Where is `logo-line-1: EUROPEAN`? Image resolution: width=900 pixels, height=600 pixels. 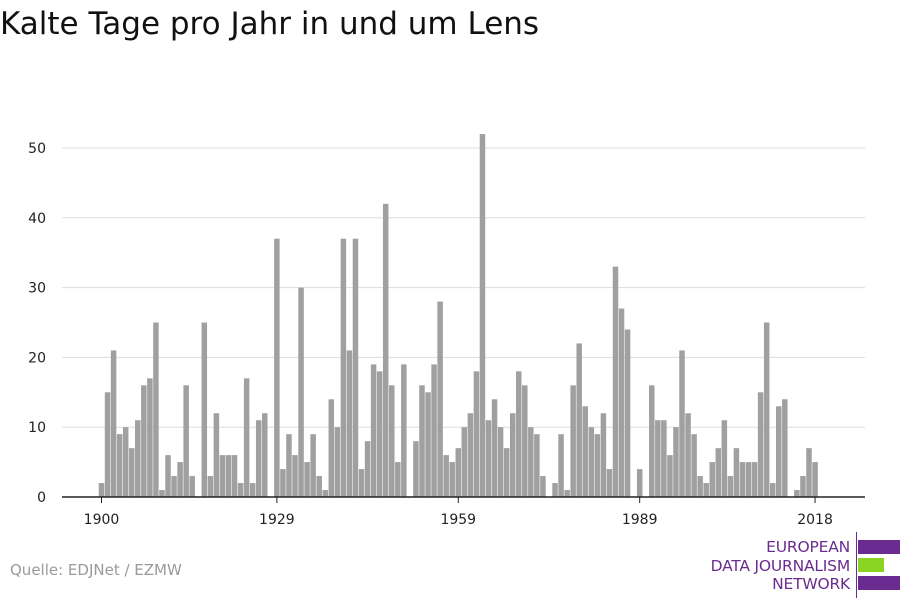 logo-line-1: EUROPEAN is located at coordinates (808, 547).